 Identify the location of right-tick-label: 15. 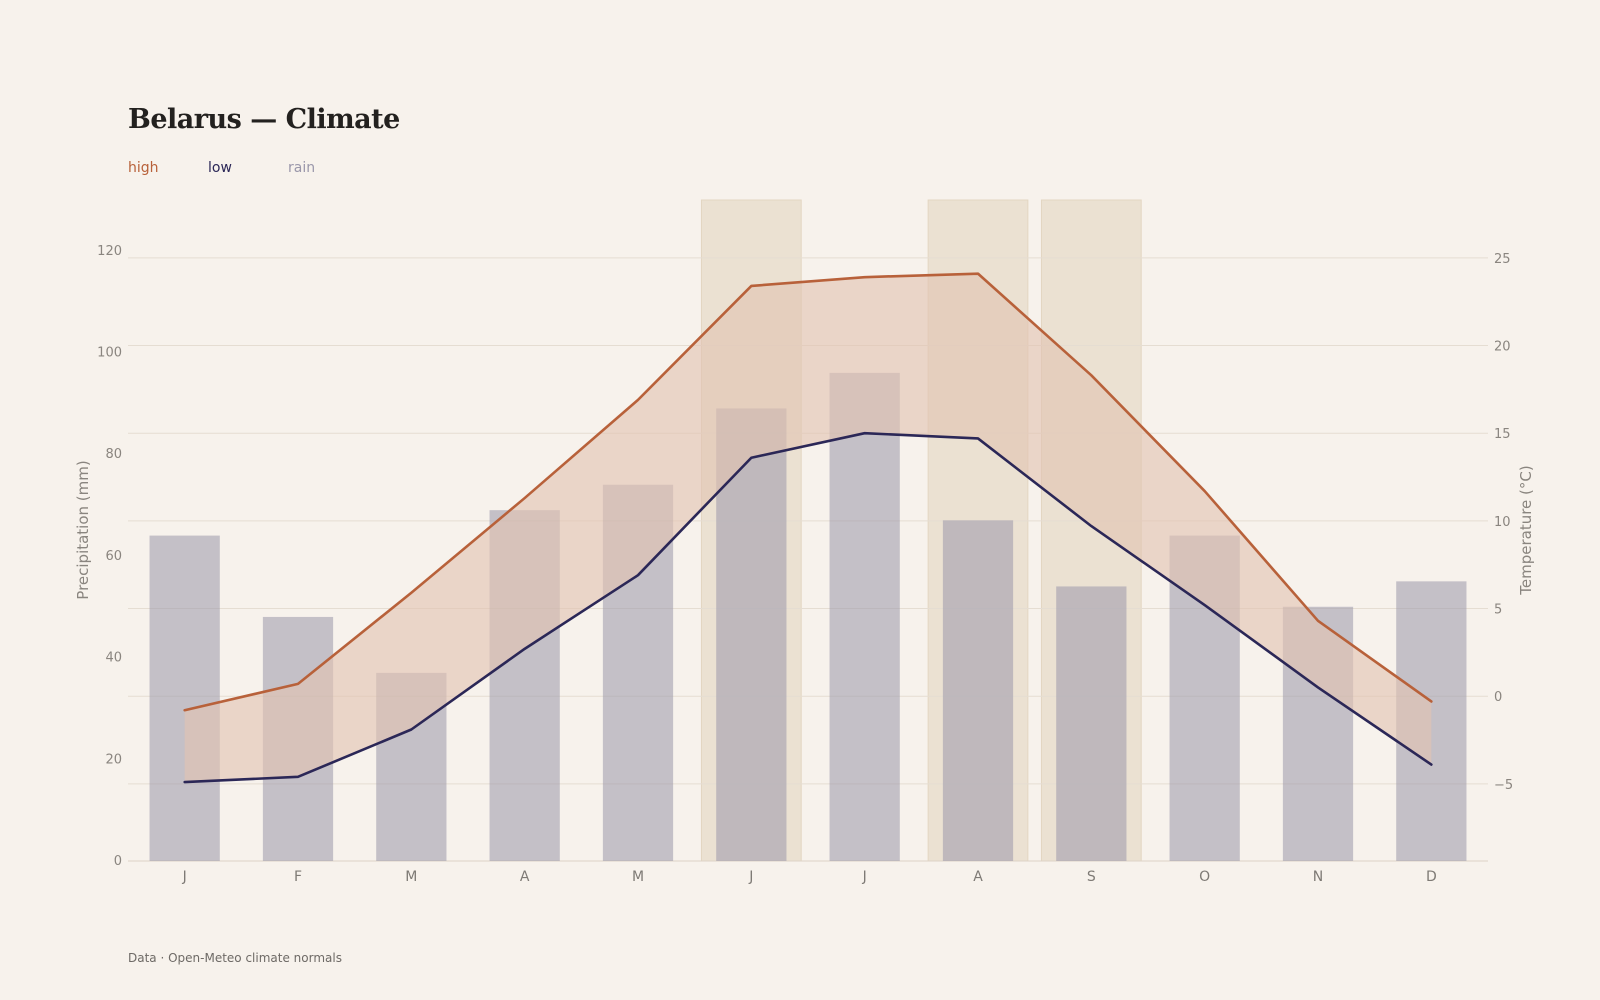
(1502, 434).